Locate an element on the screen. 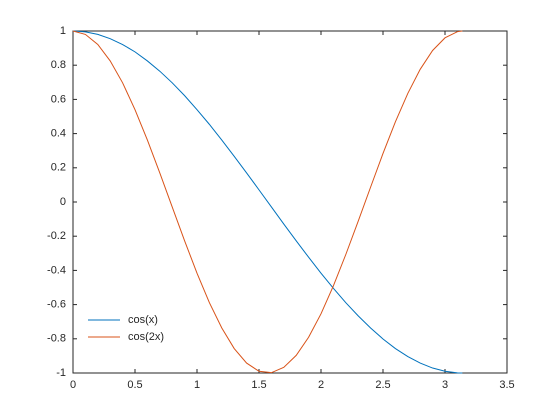 This screenshot has width=560, height=420. x-tick-label: 2.5 is located at coordinates (382, 385).